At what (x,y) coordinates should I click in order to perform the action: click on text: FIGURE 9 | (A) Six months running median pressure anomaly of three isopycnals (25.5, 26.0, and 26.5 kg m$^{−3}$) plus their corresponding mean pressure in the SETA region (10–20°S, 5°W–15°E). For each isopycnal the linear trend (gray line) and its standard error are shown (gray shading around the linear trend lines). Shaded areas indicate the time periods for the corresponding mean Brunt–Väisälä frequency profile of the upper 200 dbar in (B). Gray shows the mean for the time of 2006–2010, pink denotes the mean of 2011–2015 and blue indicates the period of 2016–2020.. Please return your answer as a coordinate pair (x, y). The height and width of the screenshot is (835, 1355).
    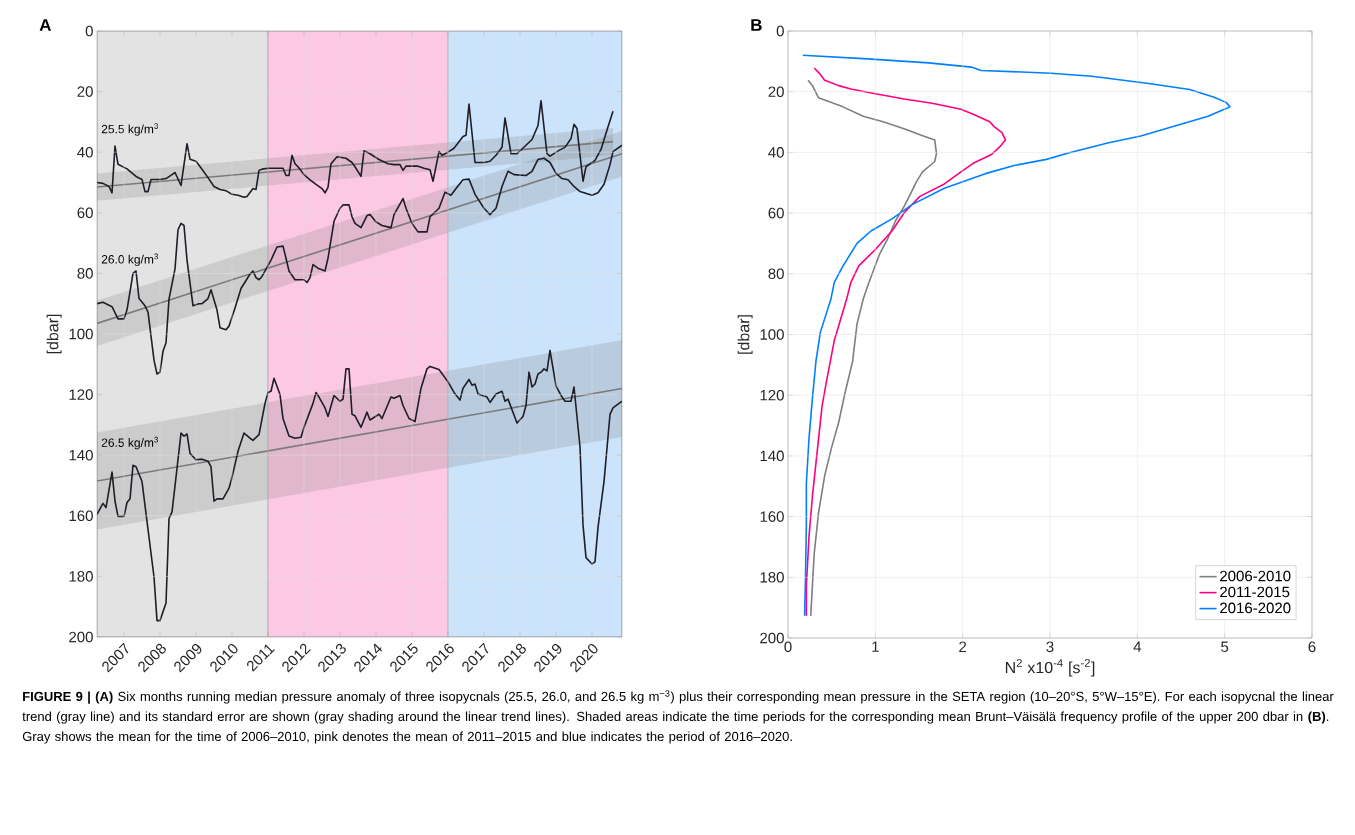
    Looking at the image, I should click on (678, 717).